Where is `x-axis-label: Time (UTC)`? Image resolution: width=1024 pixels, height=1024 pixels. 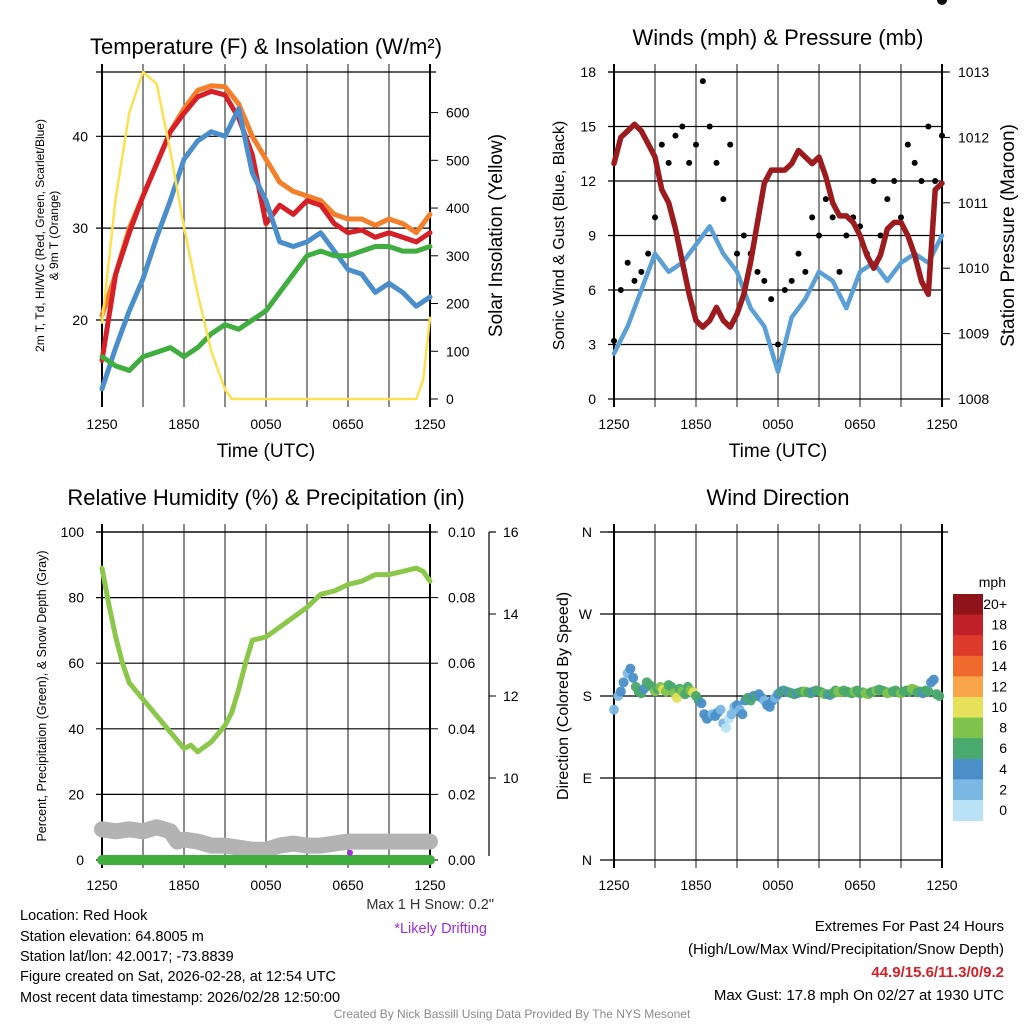 x-axis-label: Time (UTC) is located at coordinates (778, 451).